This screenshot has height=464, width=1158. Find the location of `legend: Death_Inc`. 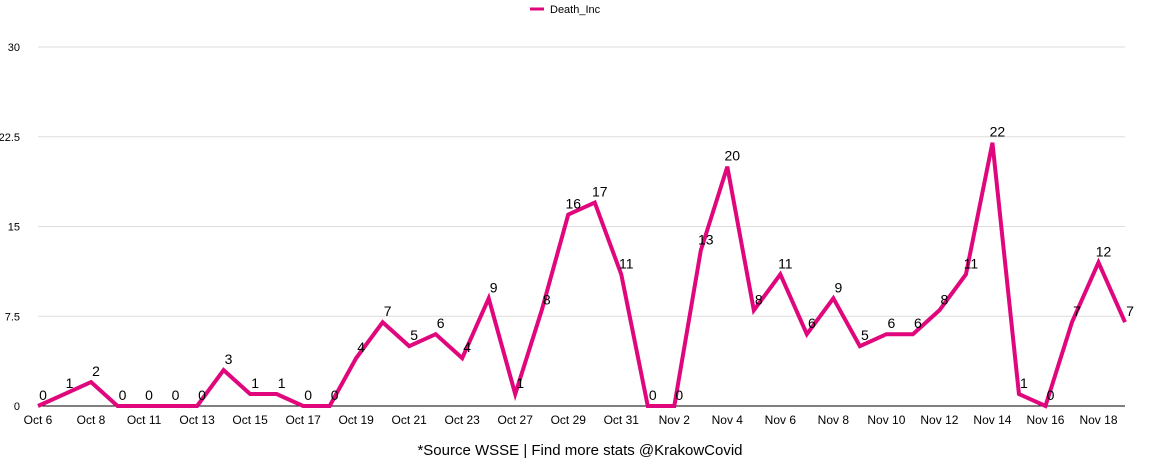

legend: Death_Inc is located at coordinates (565, 10).